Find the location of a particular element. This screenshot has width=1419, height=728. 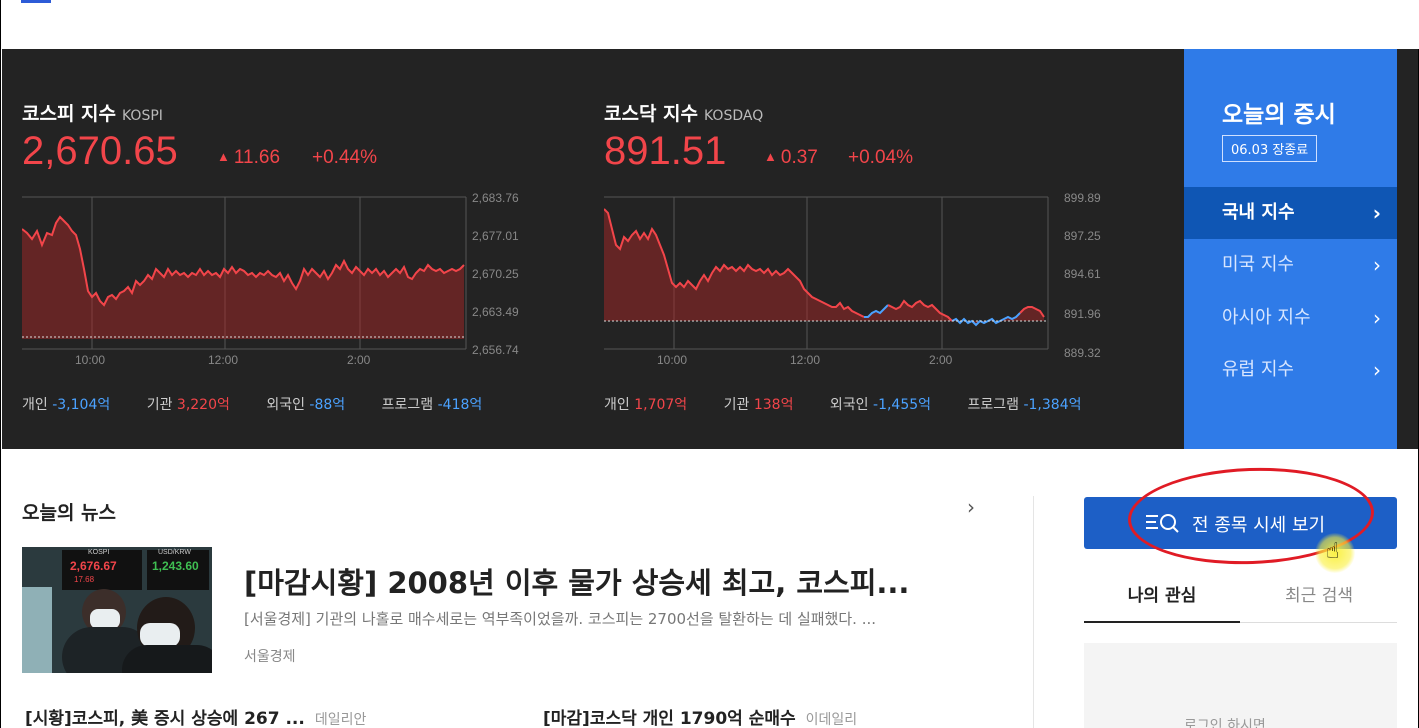

kosdaq-ytick-4: 889.32 is located at coordinates (1082, 353).